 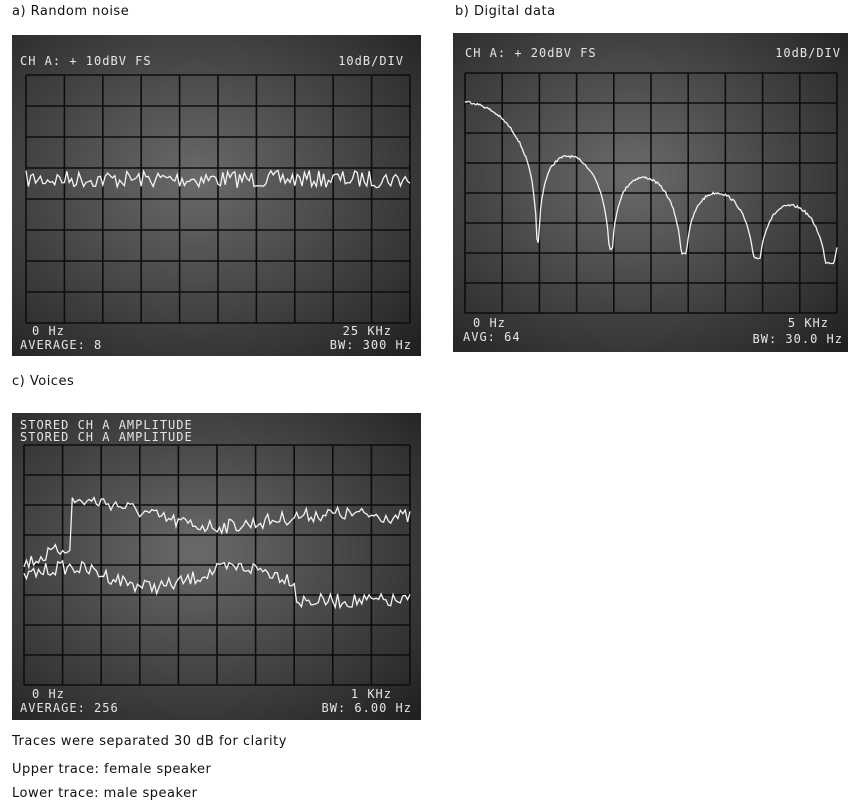 What do you see at coordinates (61, 345) in the screenshot?
I see `screen-text: AVERAGE: 8` at bounding box center [61, 345].